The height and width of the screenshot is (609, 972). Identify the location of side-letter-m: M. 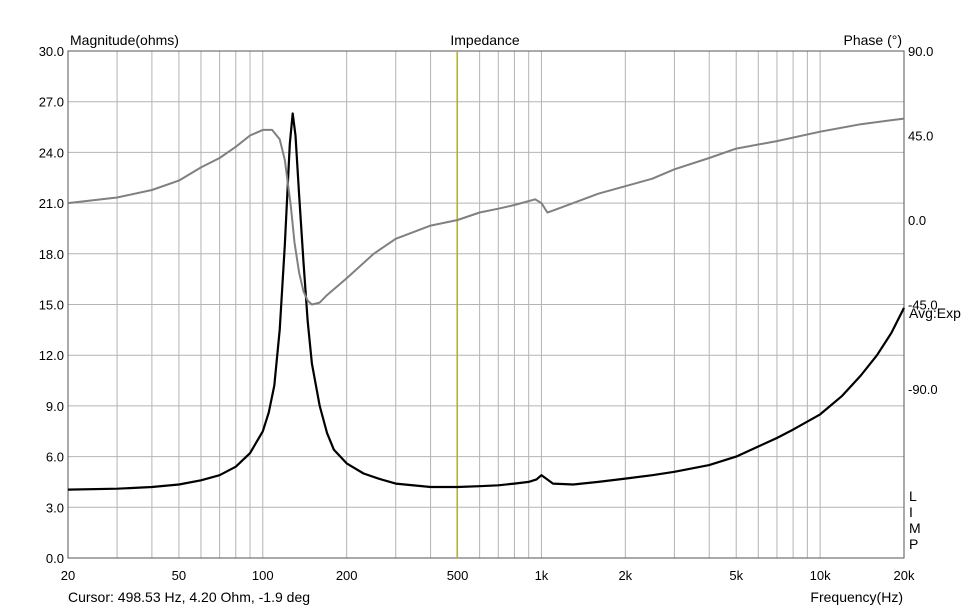
(915, 528).